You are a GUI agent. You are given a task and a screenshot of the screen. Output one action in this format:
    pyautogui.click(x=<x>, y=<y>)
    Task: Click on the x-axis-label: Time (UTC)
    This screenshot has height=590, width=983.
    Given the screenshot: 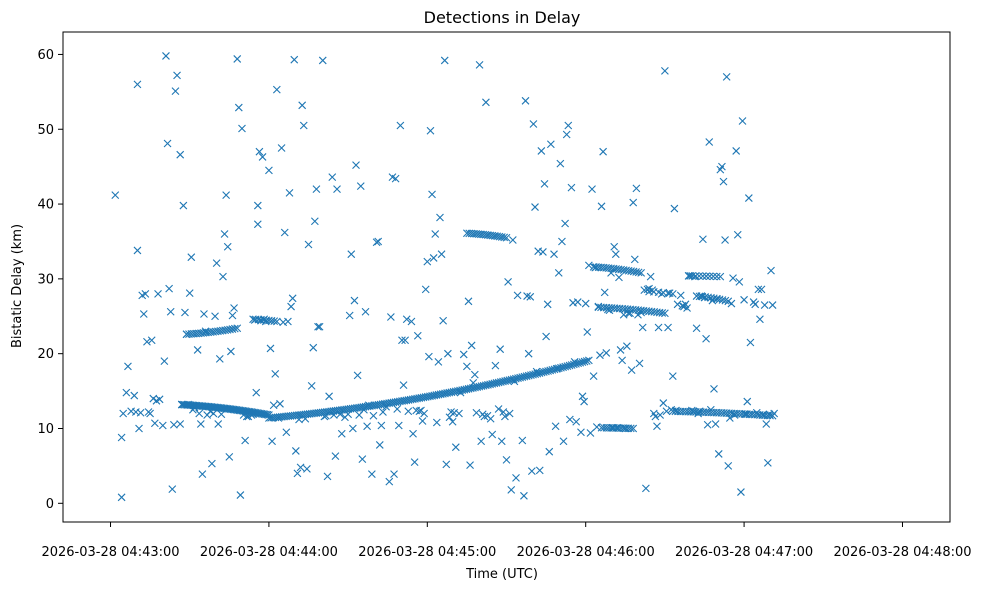 What is the action you would take?
    pyautogui.click(x=501, y=574)
    